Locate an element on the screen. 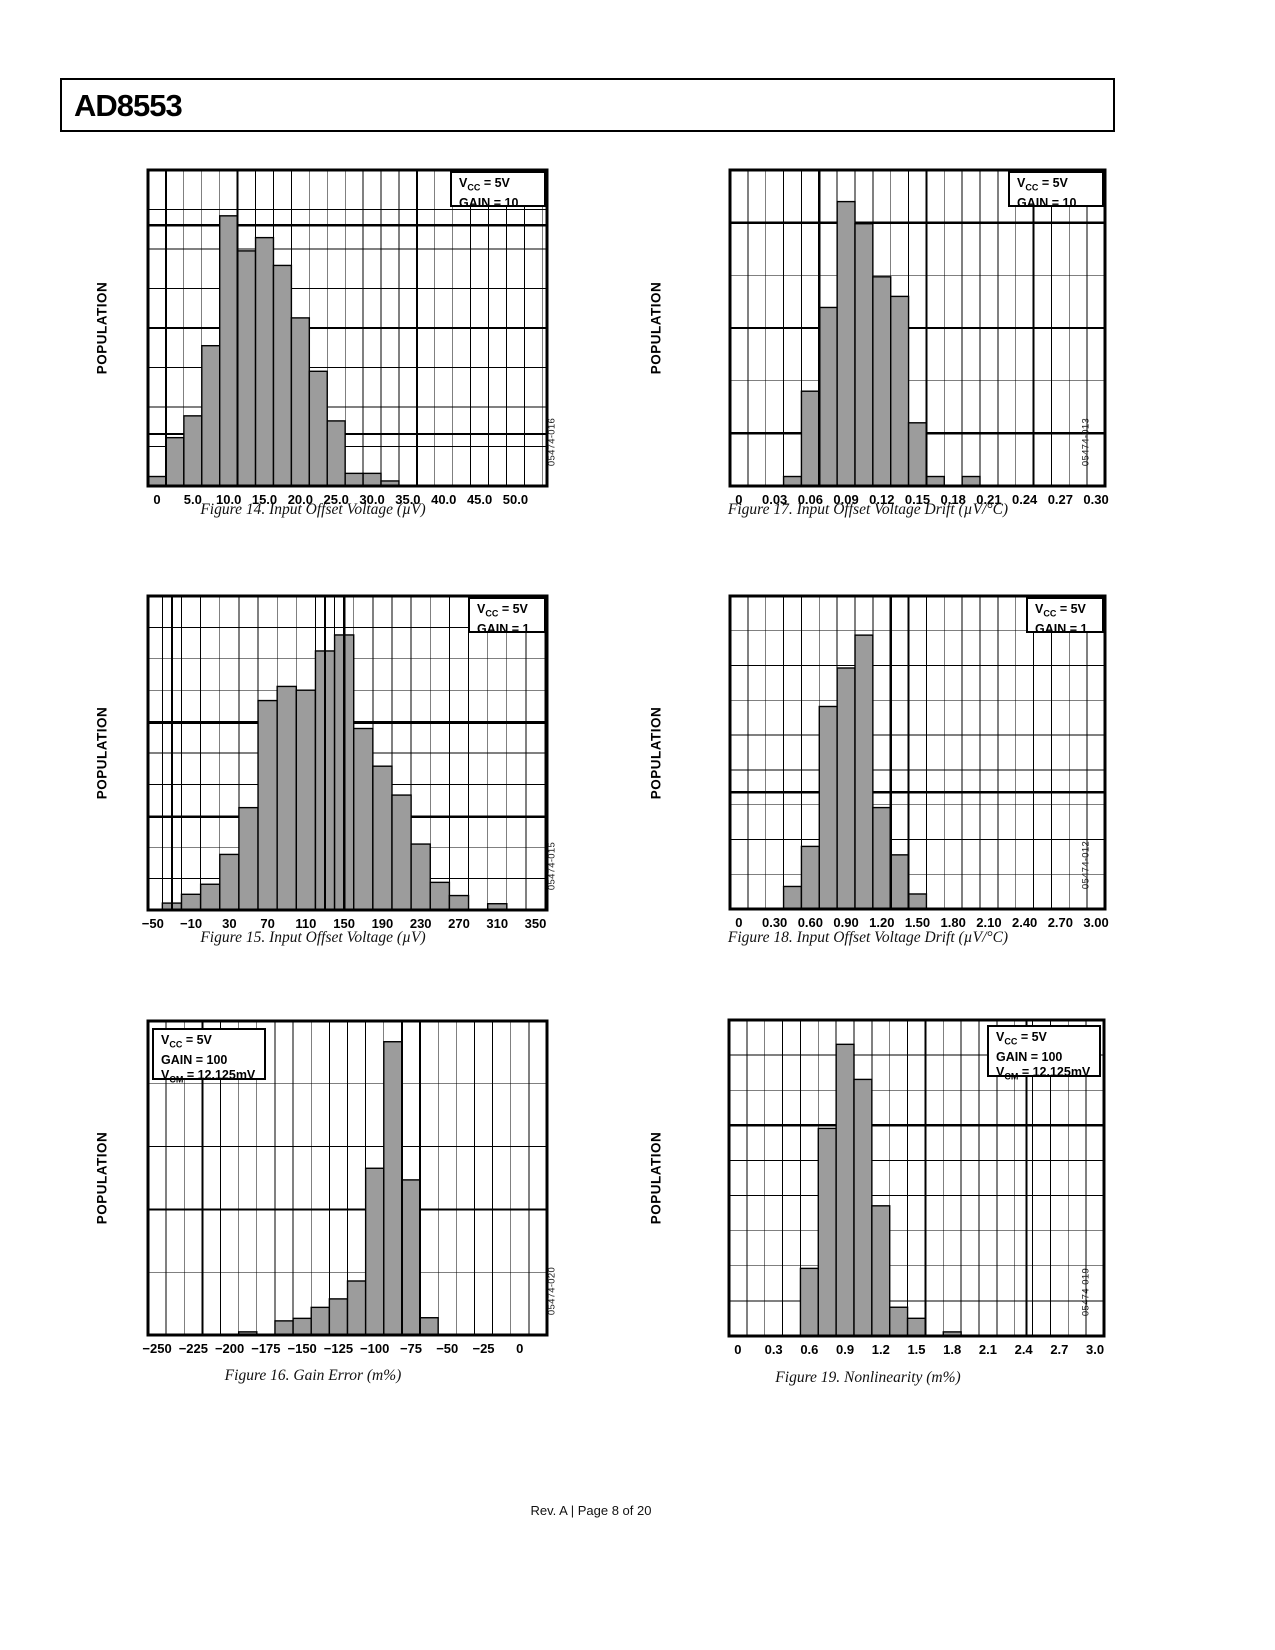 The height and width of the screenshot is (1650, 1275). figure-18-xtick: 0.90 is located at coordinates (845, 922).